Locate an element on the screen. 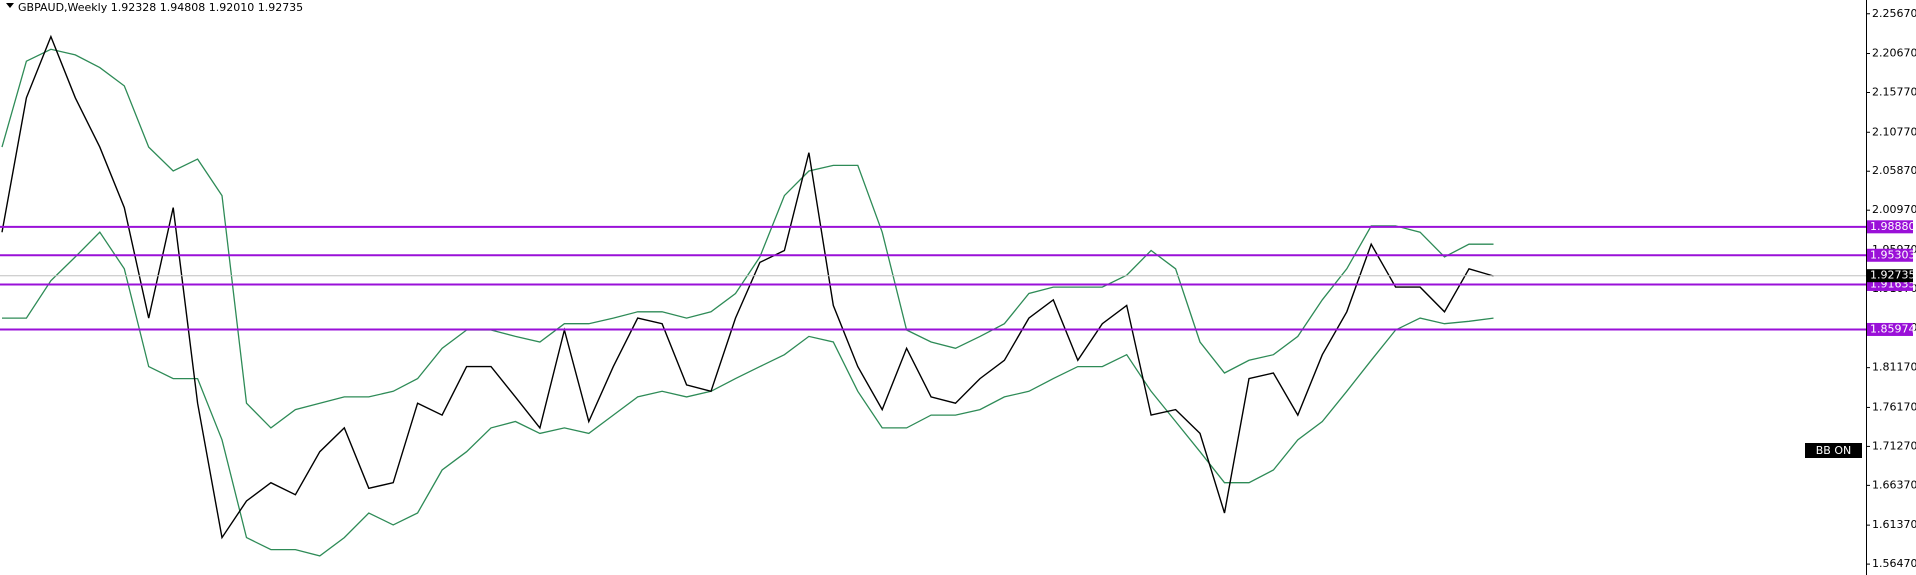 The height and width of the screenshot is (575, 1916). indicator-badge is located at coordinates (1833, 450).